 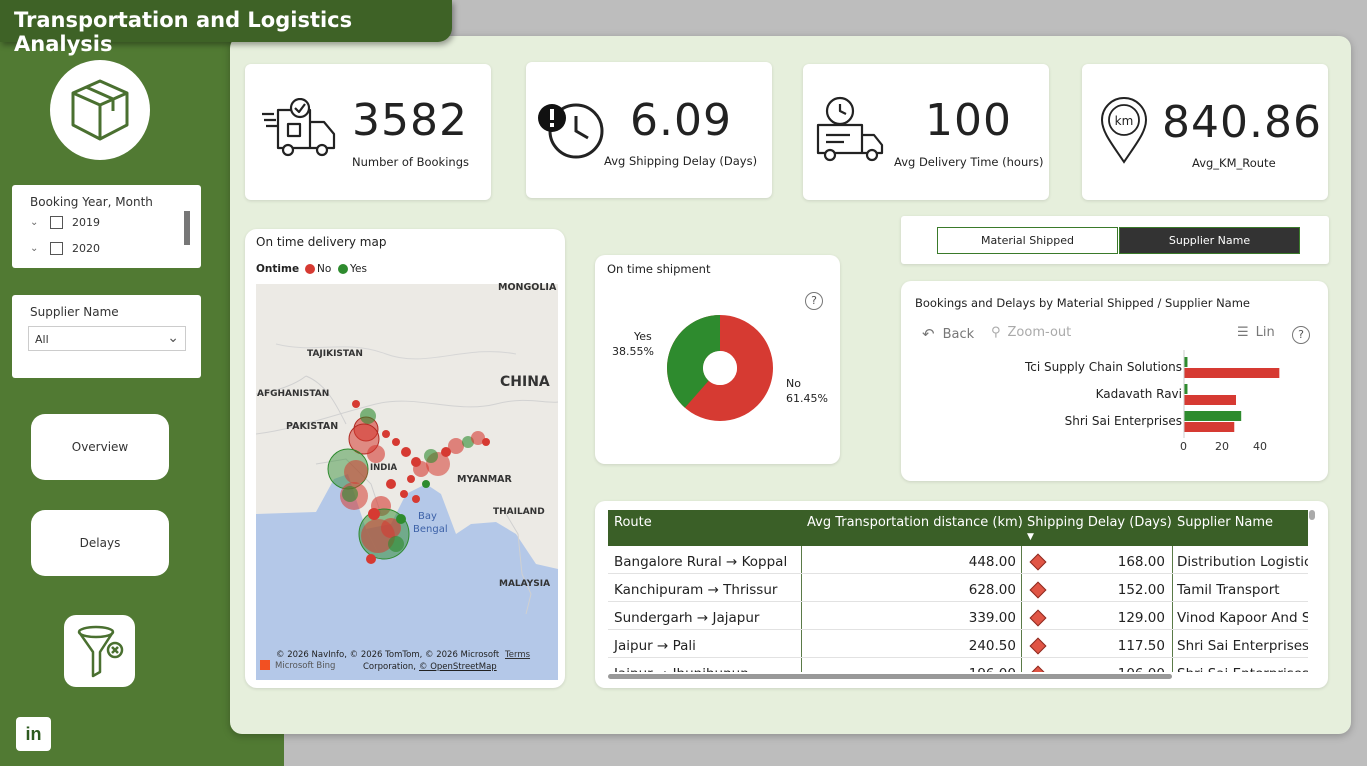 What do you see at coordinates (1265, 332) in the screenshot?
I see `lin-label: Lin` at bounding box center [1265, 332].